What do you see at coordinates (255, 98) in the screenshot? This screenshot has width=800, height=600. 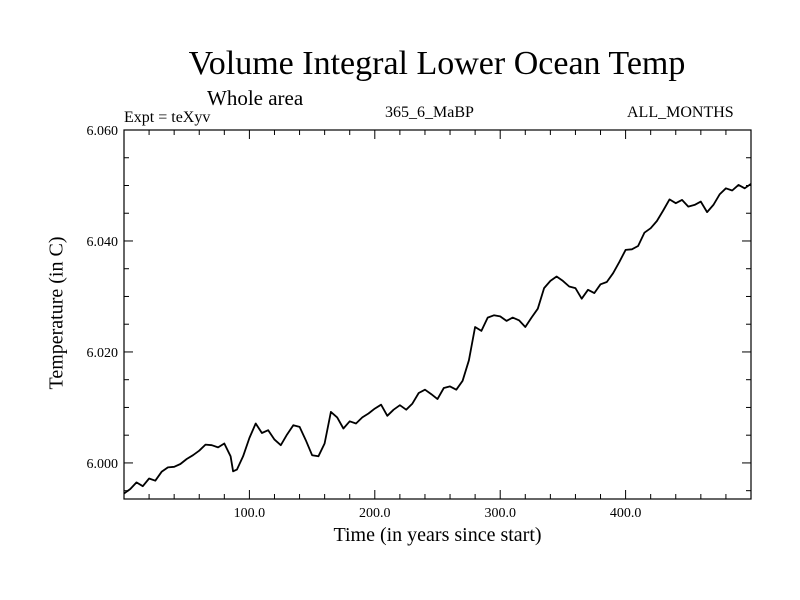 I see `chart-subtitle: Whole area` at bounding box center [255, 98].